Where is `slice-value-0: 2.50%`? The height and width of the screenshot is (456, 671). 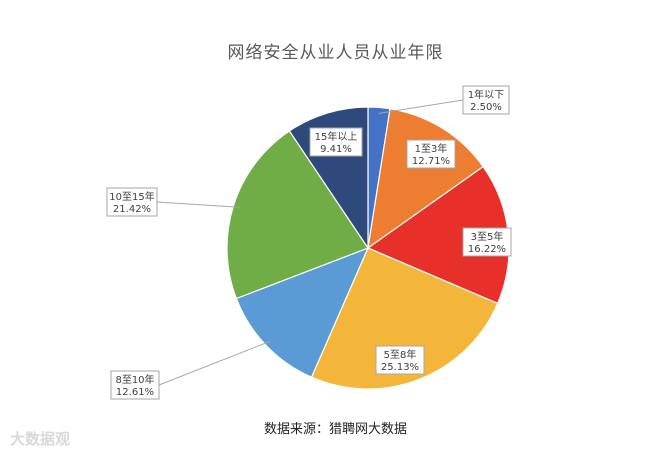
slice-value-0: 2.50% is located at coordinates (486, 107).